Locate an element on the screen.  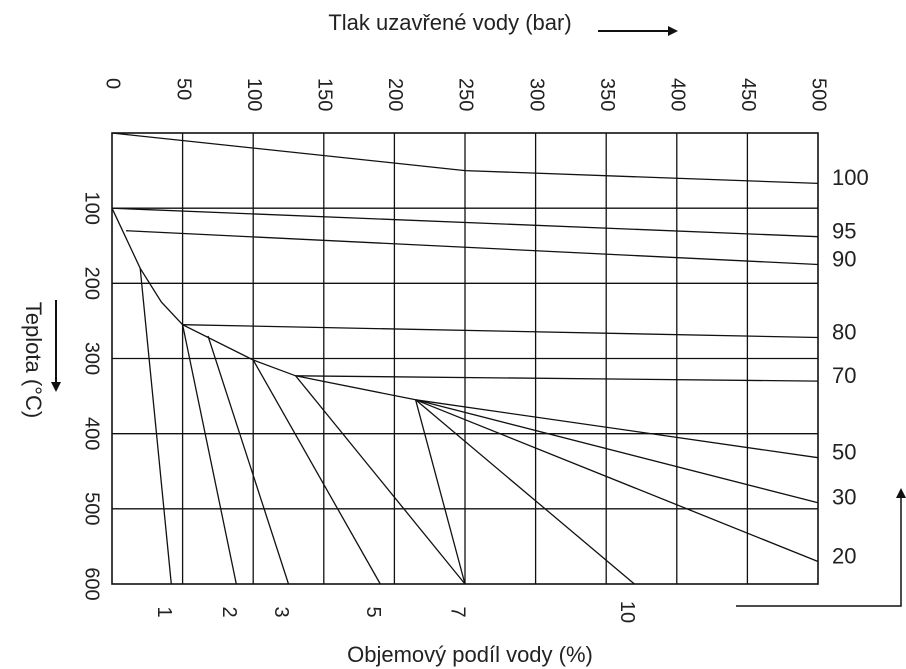
composition-label: 5 is located at coordinates (373, 611).